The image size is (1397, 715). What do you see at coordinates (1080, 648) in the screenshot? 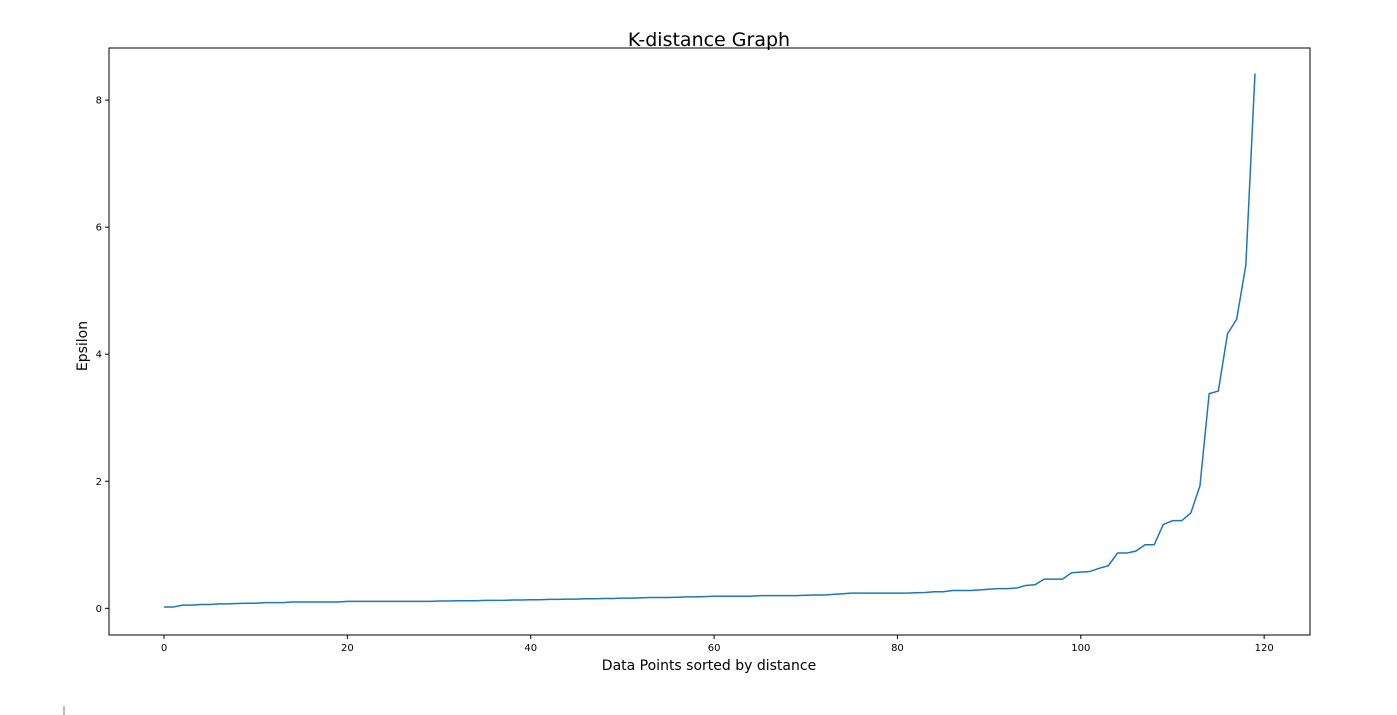
I see `x-tick-label: 100` at bounding box center [1080, 648].